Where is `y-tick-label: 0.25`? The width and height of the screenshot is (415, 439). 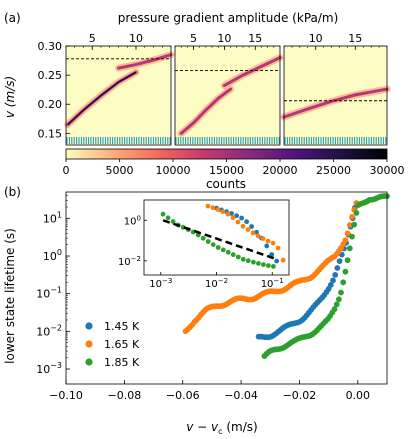 y-tick-label: 0.25 is located at coordinates (50, 75).